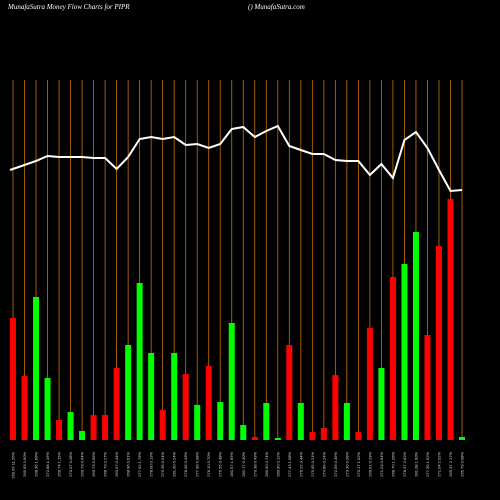 Image resolution: width=500 pixels, height=500 pixels. I want to click on chart-title: MunafaSutra Money Flow Charts for PIPR, so click(68, 7).